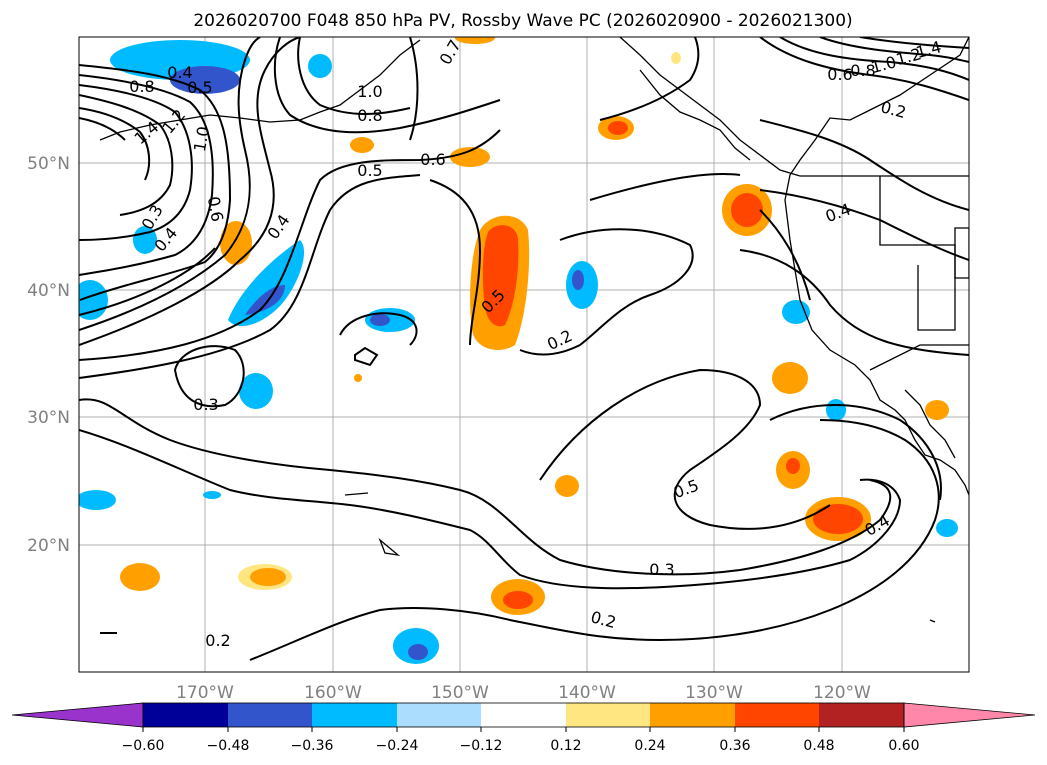 This screenshot has width=1047, height=765. Describe the element at coordinates (649, 746) in the screenshot. I see `colorbar-label: 0.24` at that location.